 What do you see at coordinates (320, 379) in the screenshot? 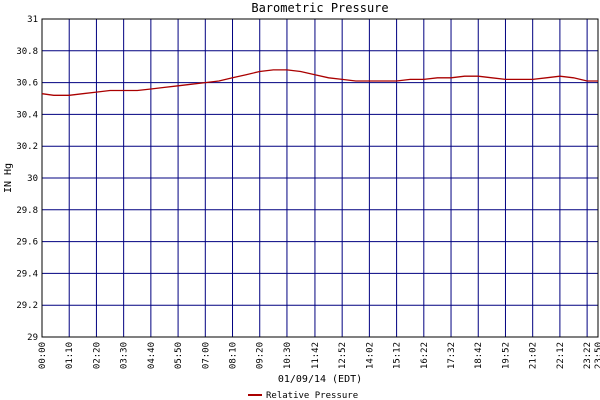
I see `x-axis-label: 01/09/14 (EDT)` at bounding box center [320, 379].